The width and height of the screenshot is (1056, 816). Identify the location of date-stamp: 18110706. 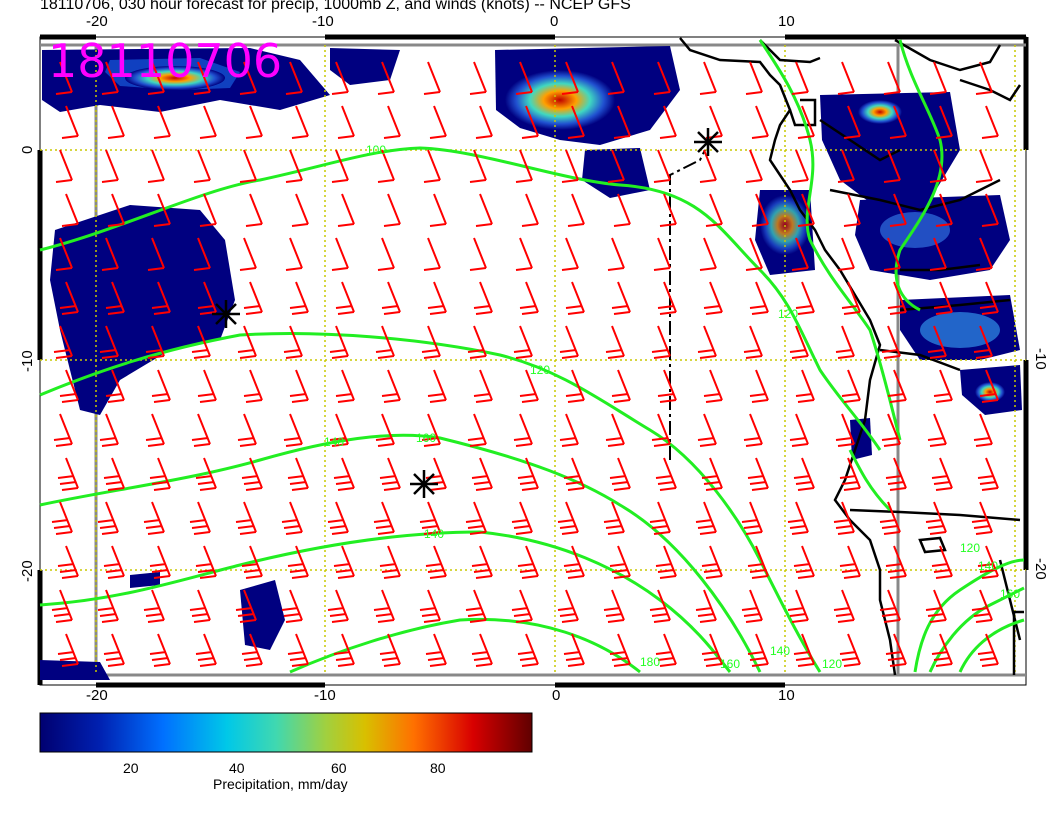
(165, 61).